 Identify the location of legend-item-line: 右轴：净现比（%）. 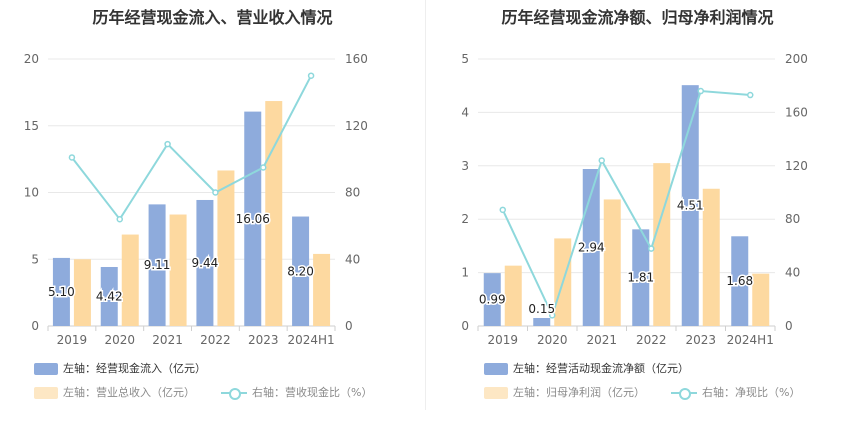
(735, 392).